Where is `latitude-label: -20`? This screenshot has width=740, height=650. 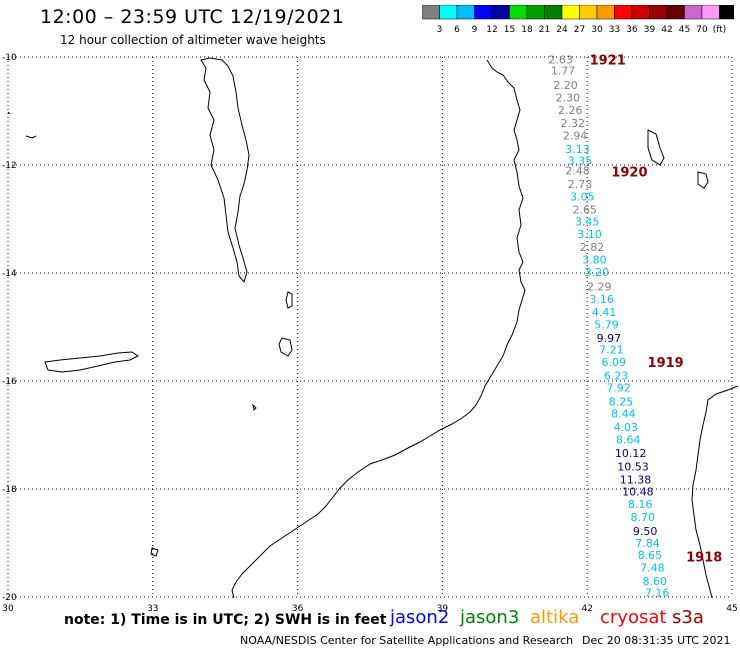 latitude-label: -20 is located at coordinates (9, 598).